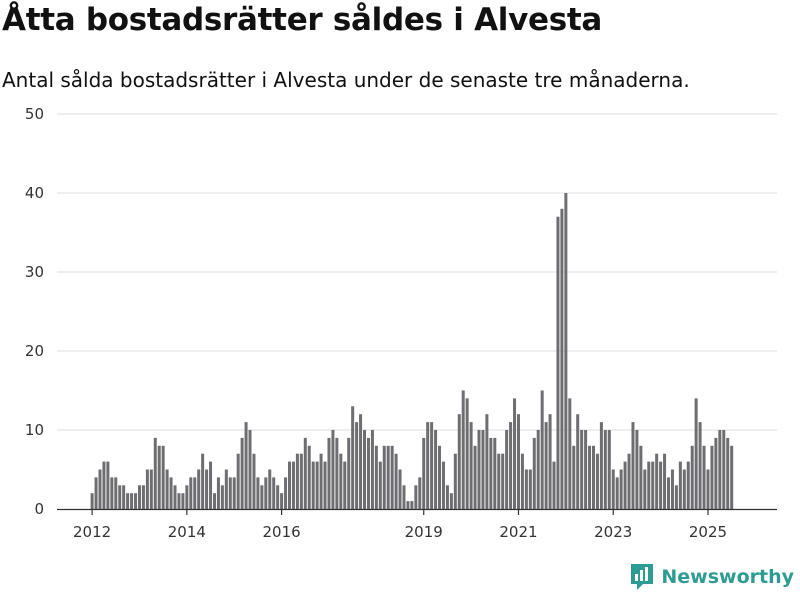 The image size is (800, 600). What do you see at coordinates (727, 577) in the screenshot?
I see `brand-name: Newsworthy` at bounding box center [727, 577].